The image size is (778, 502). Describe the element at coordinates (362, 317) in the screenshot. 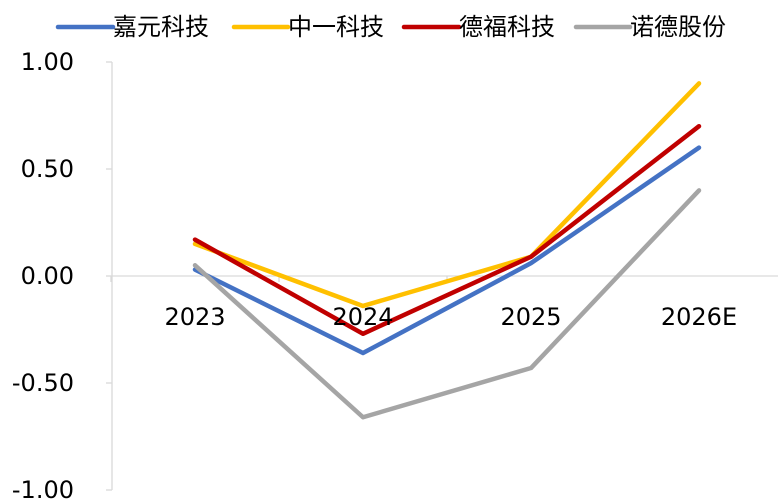

I see `x-tick-label: 2024` at that location.